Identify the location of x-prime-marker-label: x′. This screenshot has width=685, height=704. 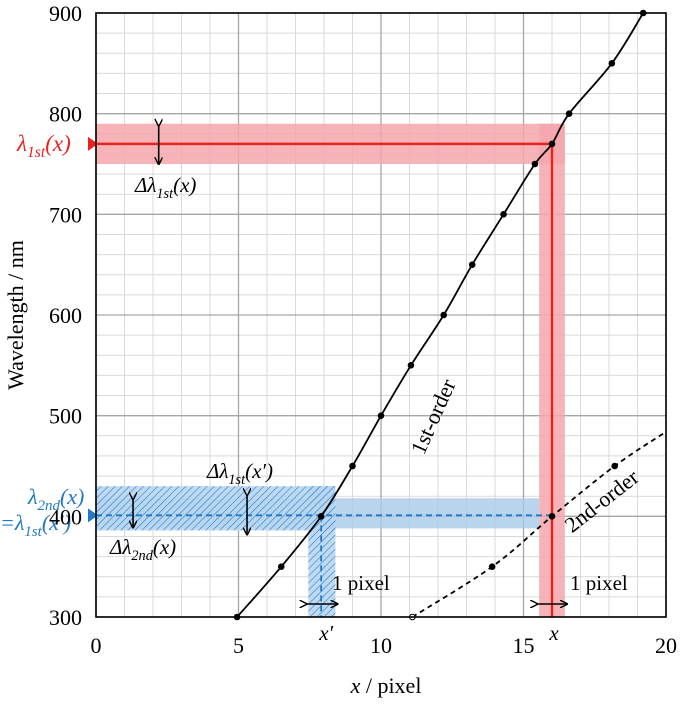
(325, 633).